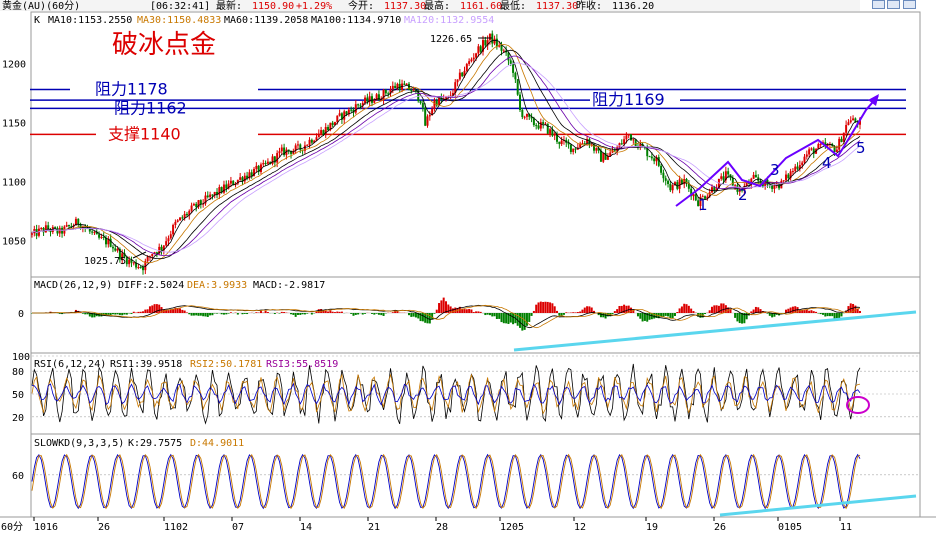 The height and width of the screenshot is (535, 936). What do you see at coordinates (14, 124) in the screenshot?
I see `y-tick-label: 1150` at bounding box center [14, 124].